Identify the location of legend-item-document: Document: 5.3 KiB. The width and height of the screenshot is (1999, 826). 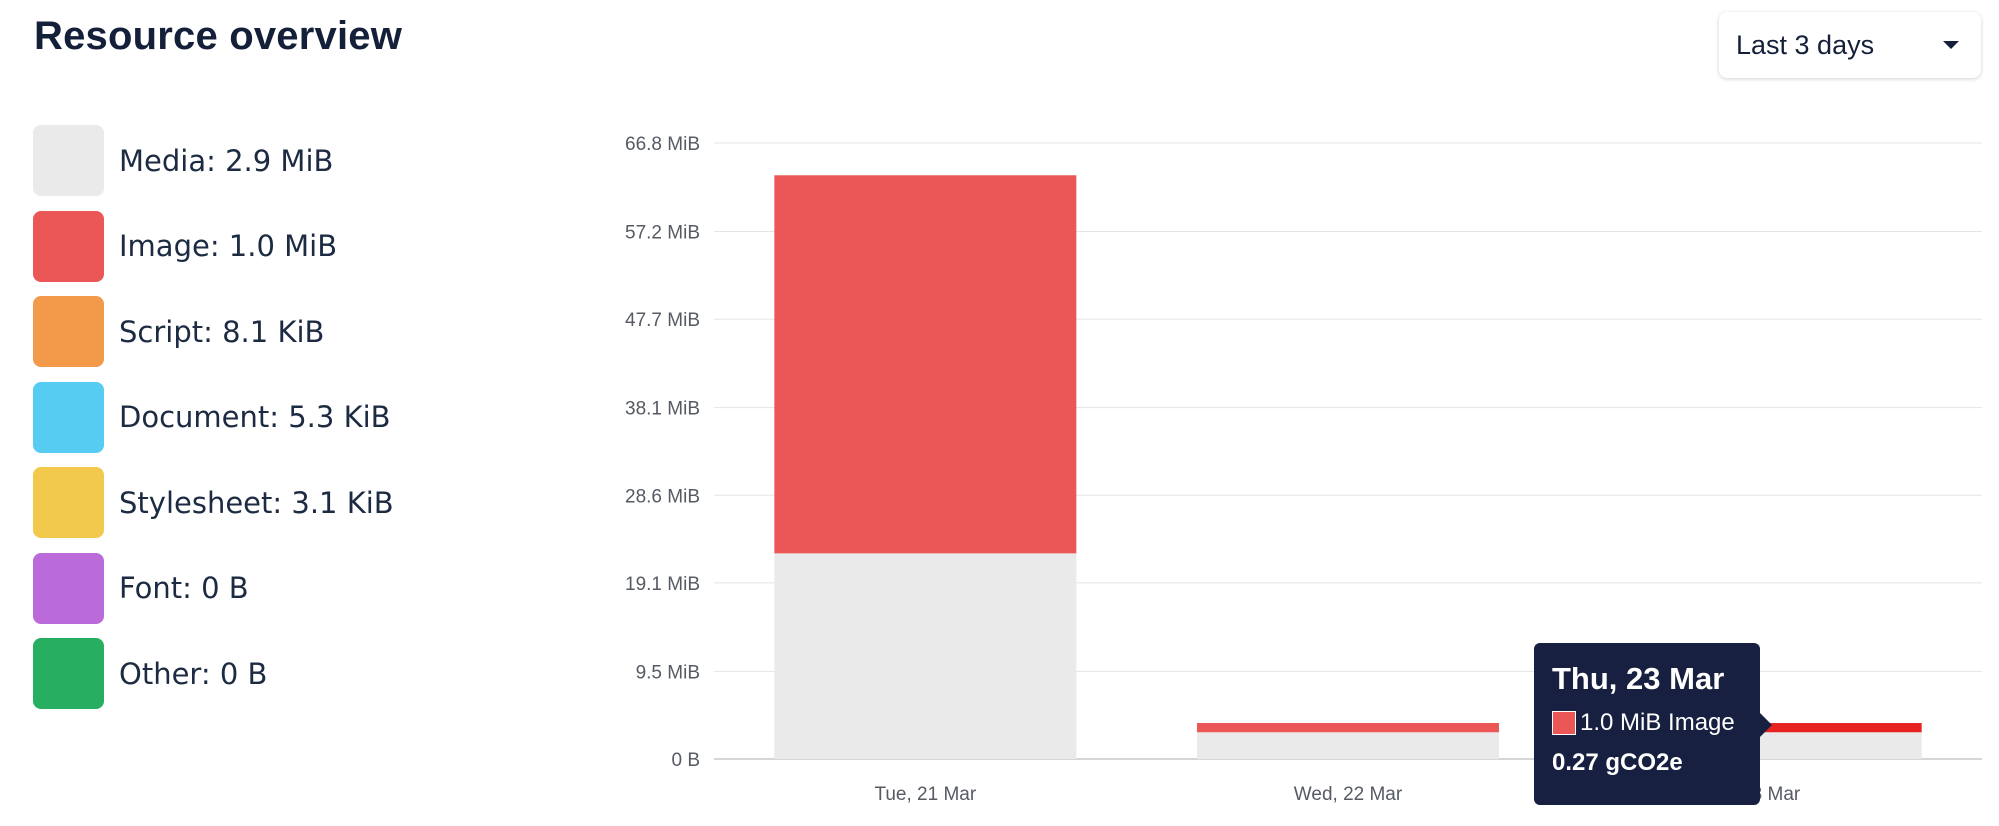
(213, 417).